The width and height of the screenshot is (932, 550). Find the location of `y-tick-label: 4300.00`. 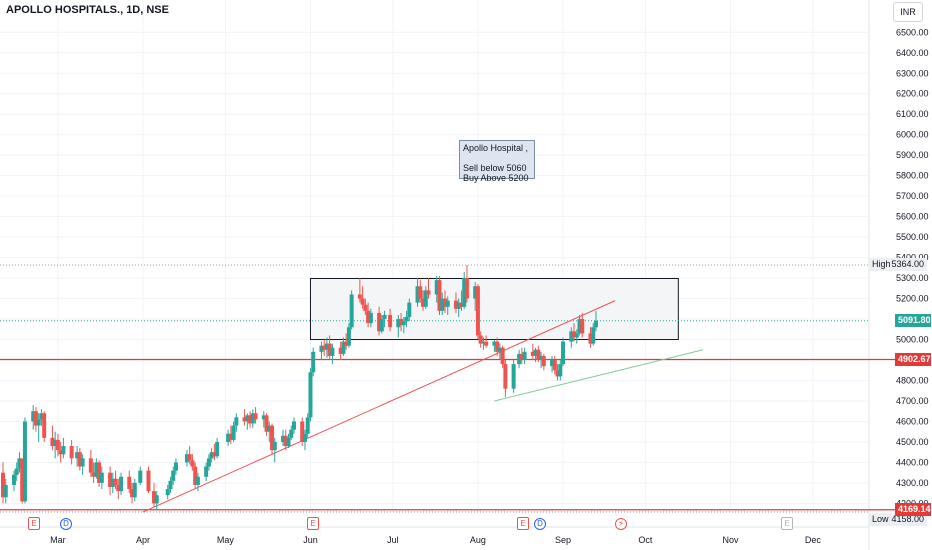

y-tick-label: 4300.00 is located at coordinates (912, 483).